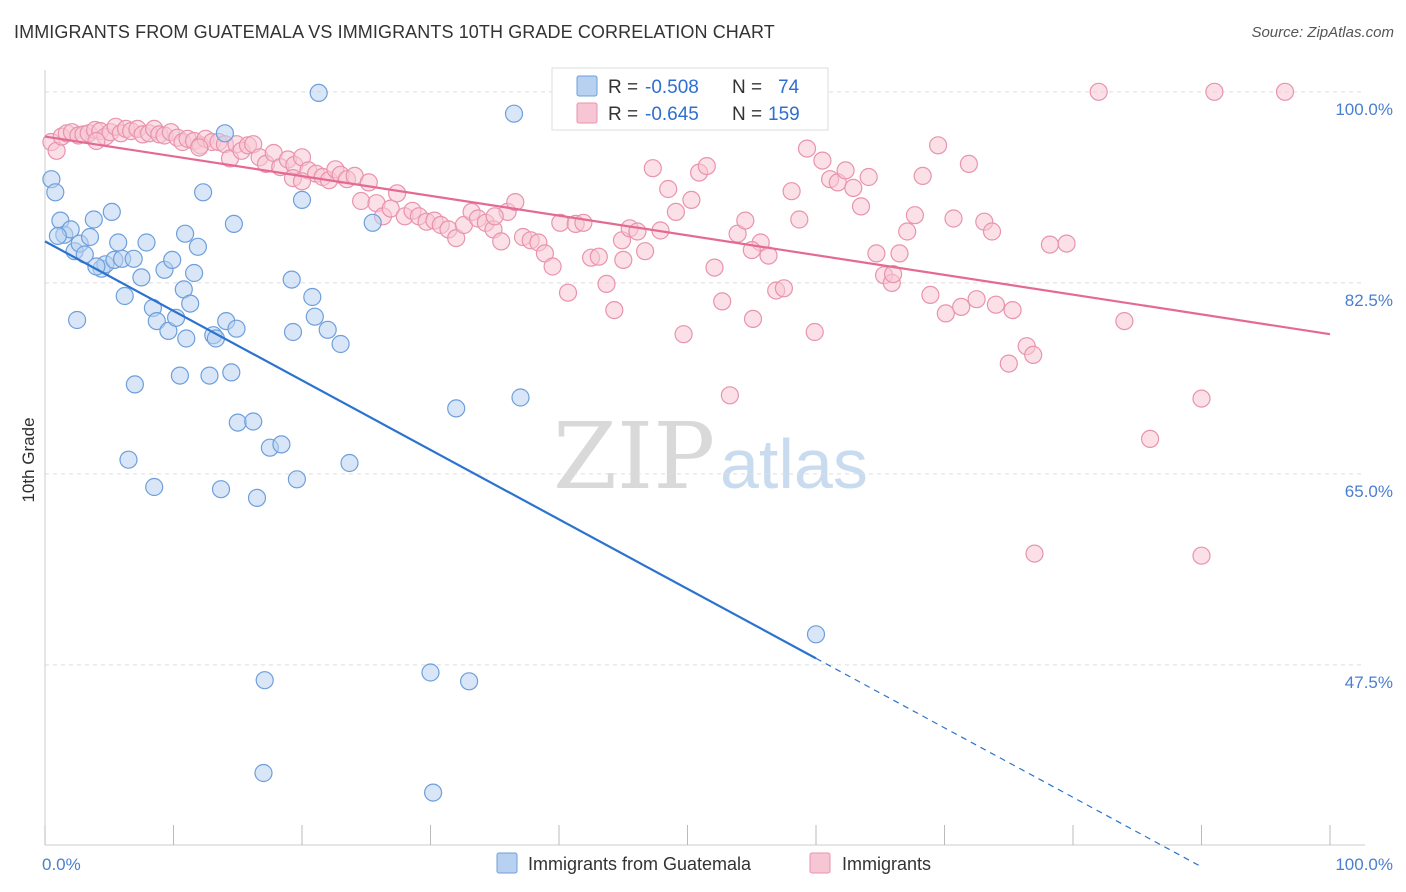 The width and height of the screenshot is (1406, 892). I want to click on legend-r-label-2: R =, so click(623, 114).